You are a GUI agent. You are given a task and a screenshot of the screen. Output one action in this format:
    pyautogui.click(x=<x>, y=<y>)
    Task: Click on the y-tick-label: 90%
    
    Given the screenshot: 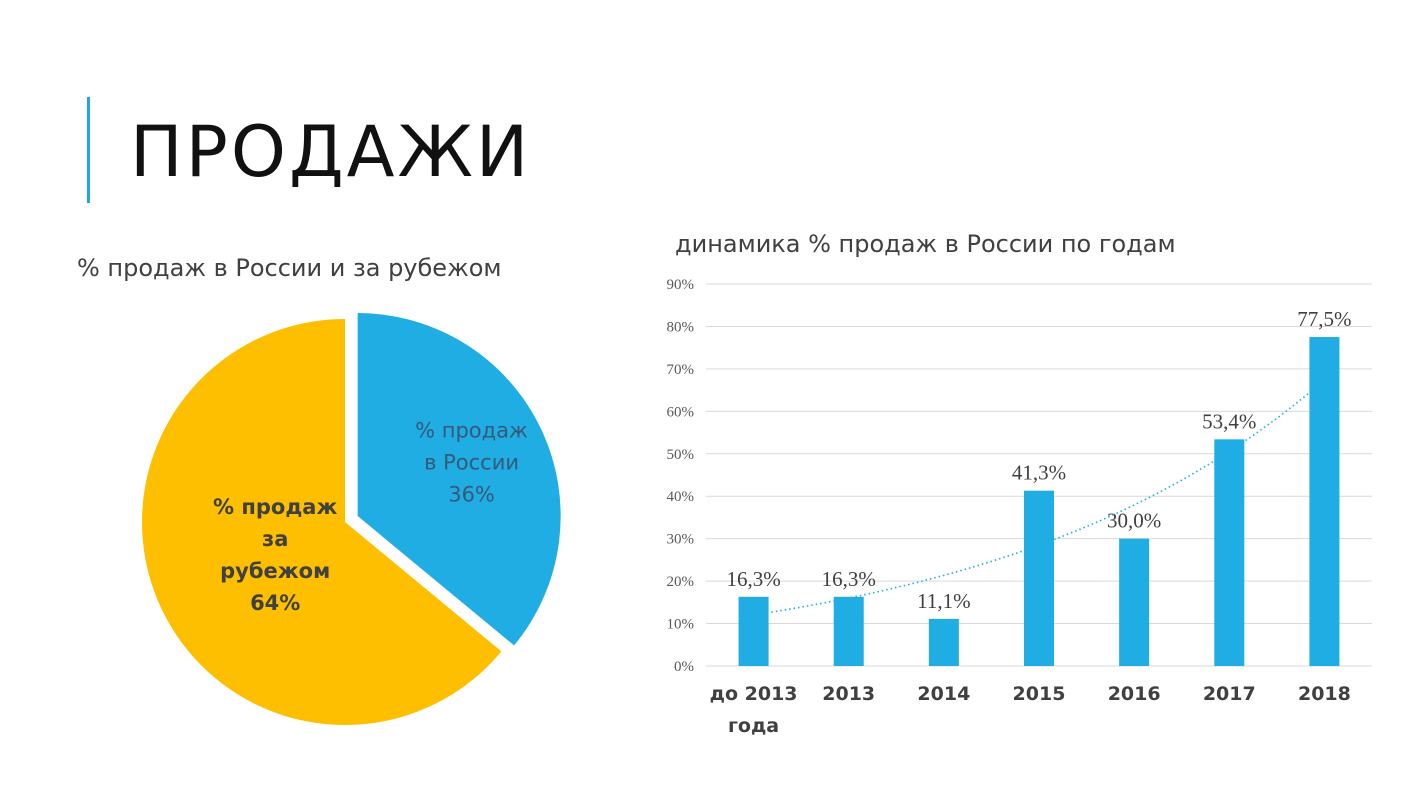 What is the action you would take?
    pyautogui.click(x=681, y=285)
    